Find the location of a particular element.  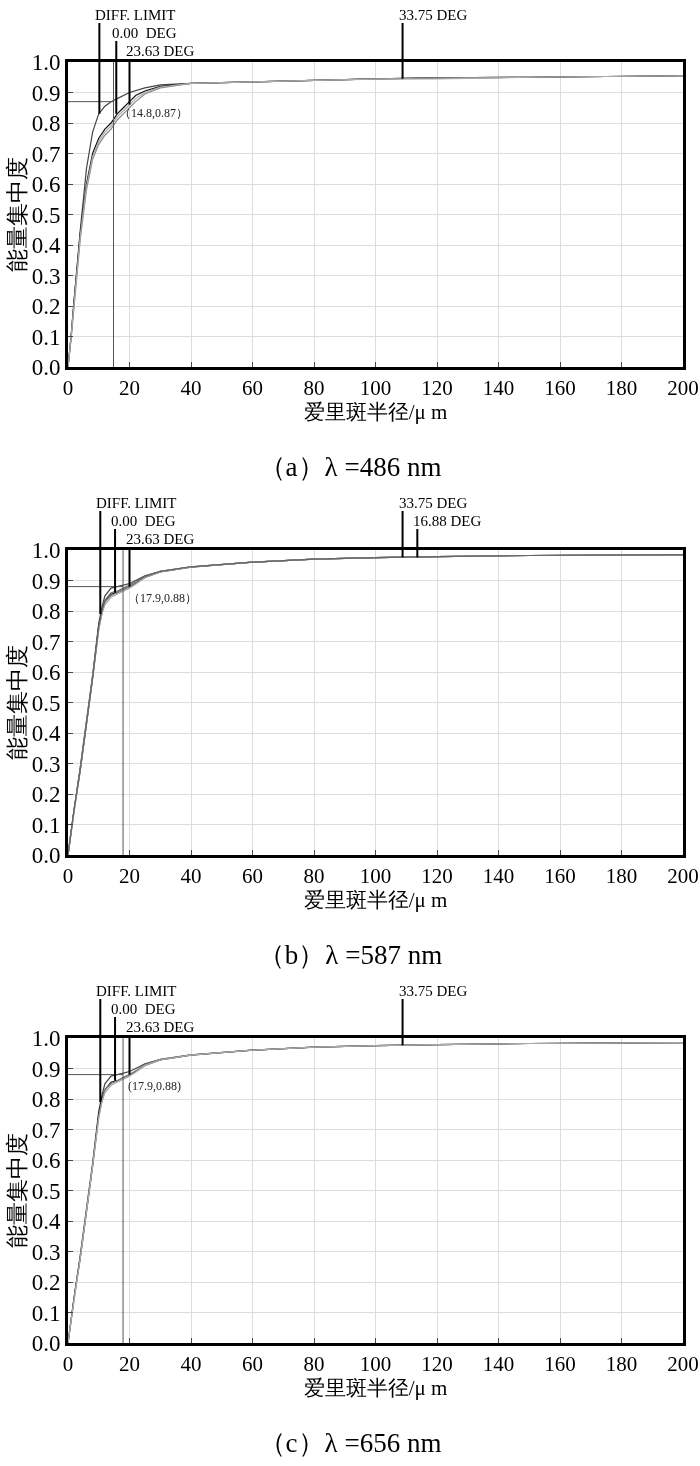

ref-line-label: （14.8,0.87） is located at coordinates (153, 113).